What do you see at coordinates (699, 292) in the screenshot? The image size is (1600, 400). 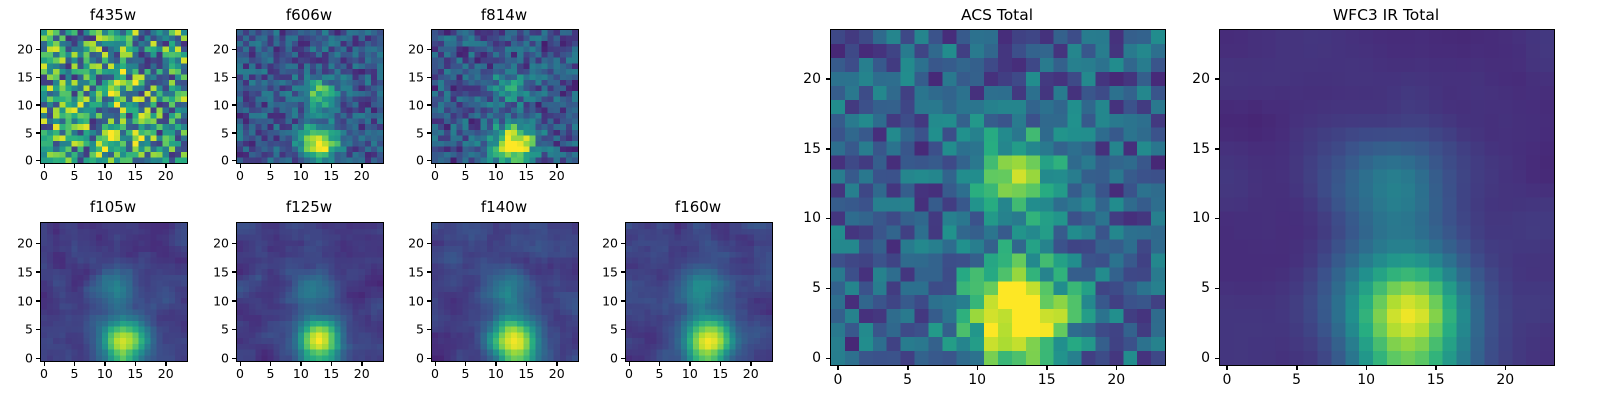 I see `heatmap-canvas-f160w` at bounding box center [699, 292].